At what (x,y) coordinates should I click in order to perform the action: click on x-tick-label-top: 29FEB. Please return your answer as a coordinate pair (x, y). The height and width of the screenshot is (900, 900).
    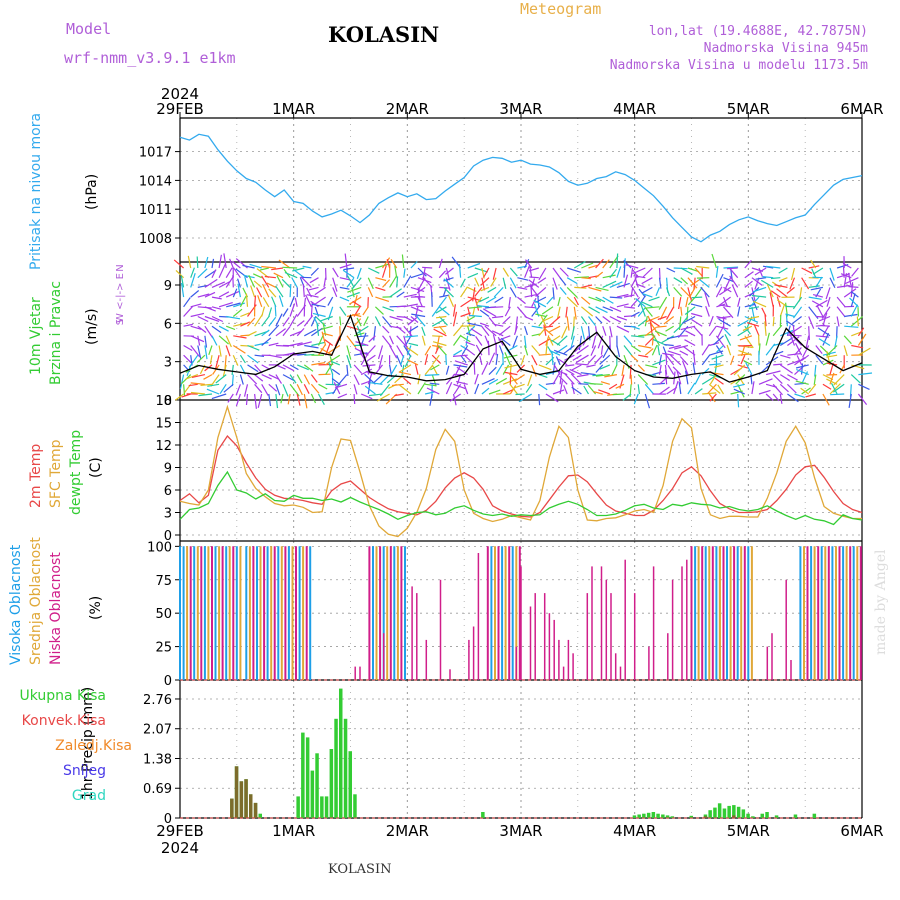
    Looking at the image, I should click on (179, 109).